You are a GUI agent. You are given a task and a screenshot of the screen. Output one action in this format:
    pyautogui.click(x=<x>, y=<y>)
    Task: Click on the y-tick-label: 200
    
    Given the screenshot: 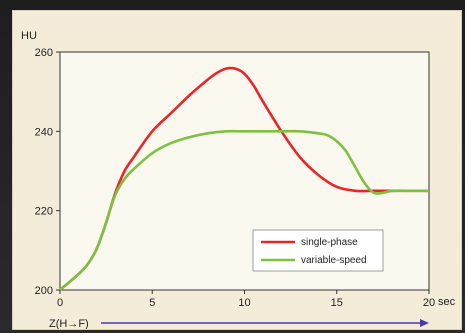 What is the action you would take?
    pyautogui.click(x=44, y=291)
    